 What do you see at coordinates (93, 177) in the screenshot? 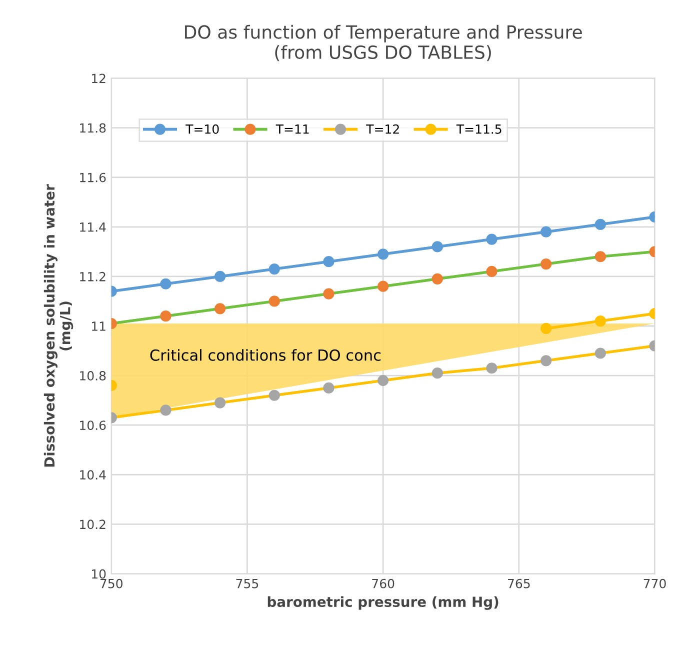
I see `y-tick-label: 11.6` at bounding box center [93, 177].